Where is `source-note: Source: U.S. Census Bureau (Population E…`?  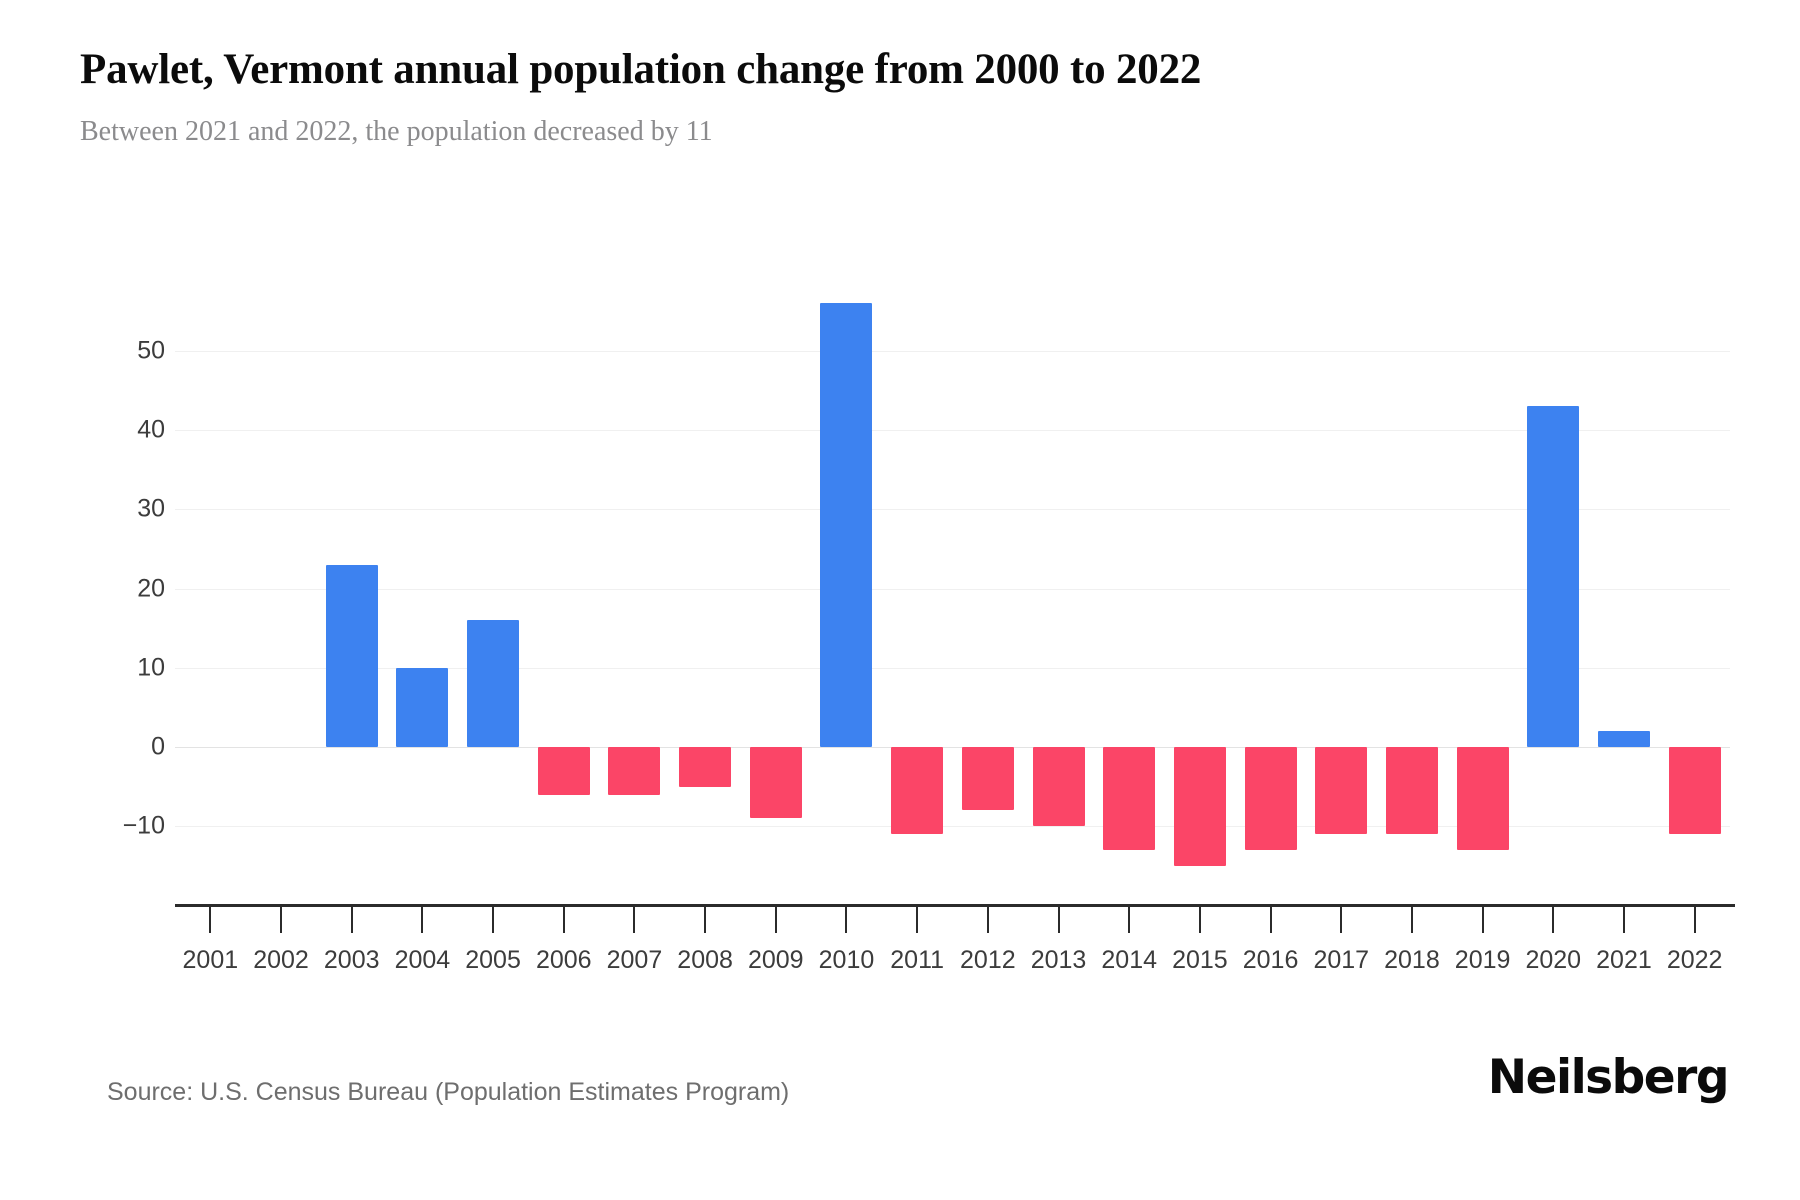 source-note: Source: U.S. Census Bureau (Population E… is located at coordinates (448, 1092).